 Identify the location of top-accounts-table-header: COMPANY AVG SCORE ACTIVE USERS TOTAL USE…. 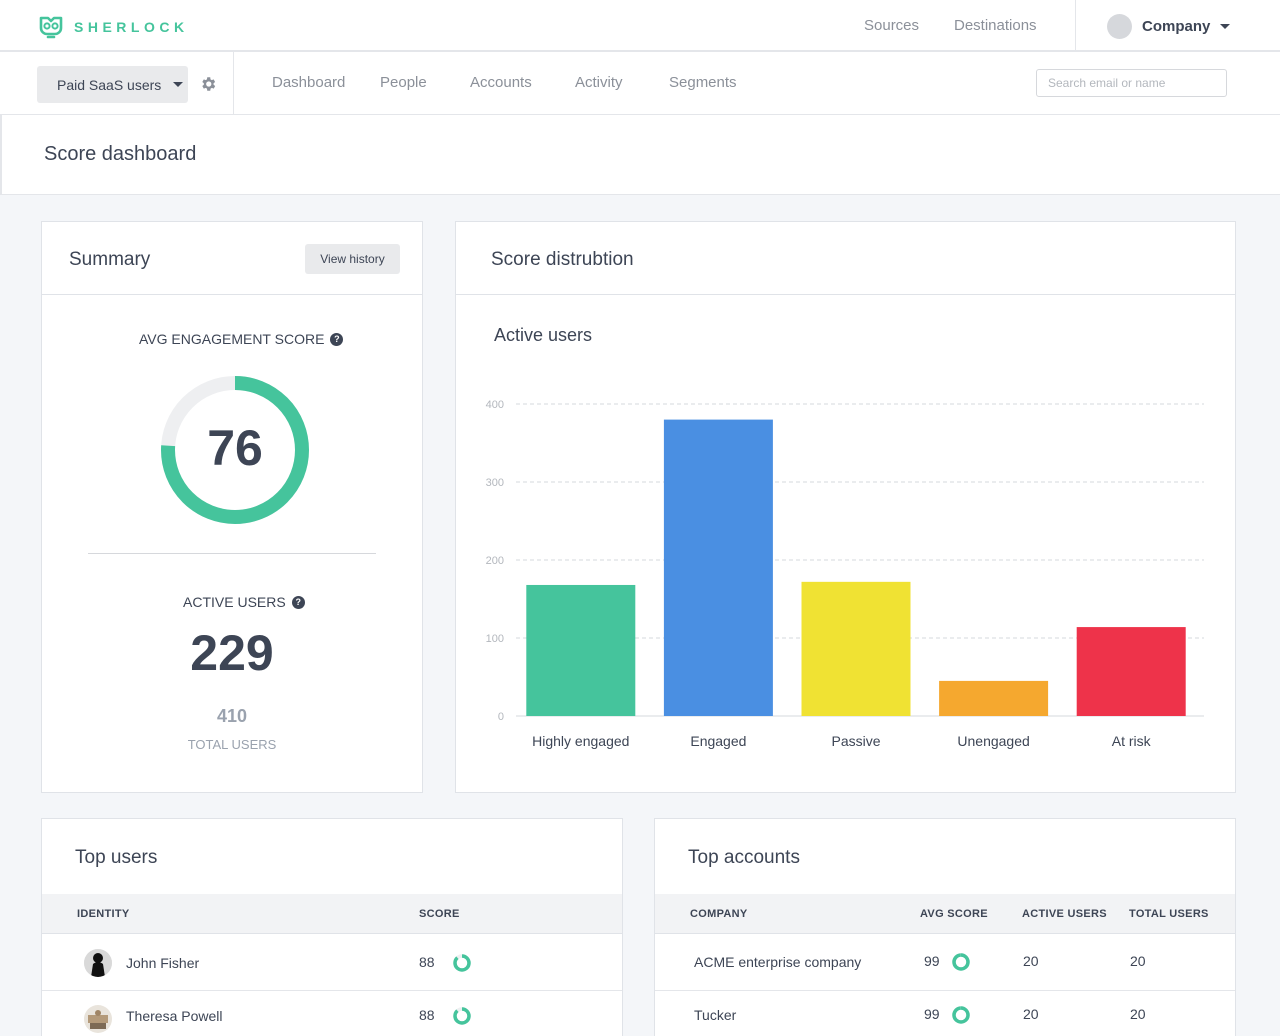
(945, 914).